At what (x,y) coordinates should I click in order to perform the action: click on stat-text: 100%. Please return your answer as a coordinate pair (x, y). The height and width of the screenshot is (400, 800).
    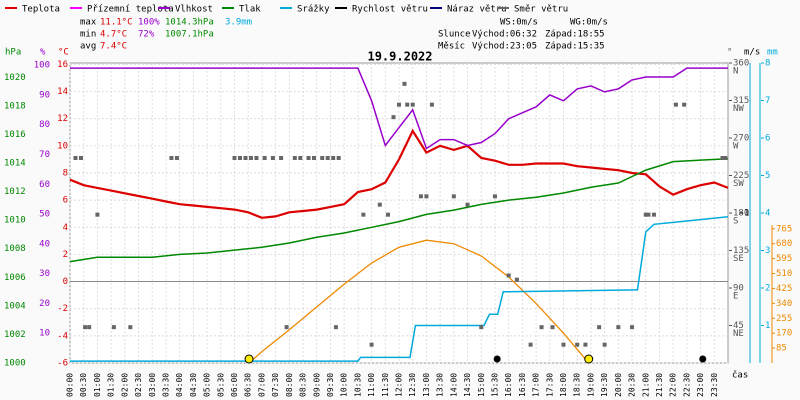
    Looking at the image, I should click on (149, 23).